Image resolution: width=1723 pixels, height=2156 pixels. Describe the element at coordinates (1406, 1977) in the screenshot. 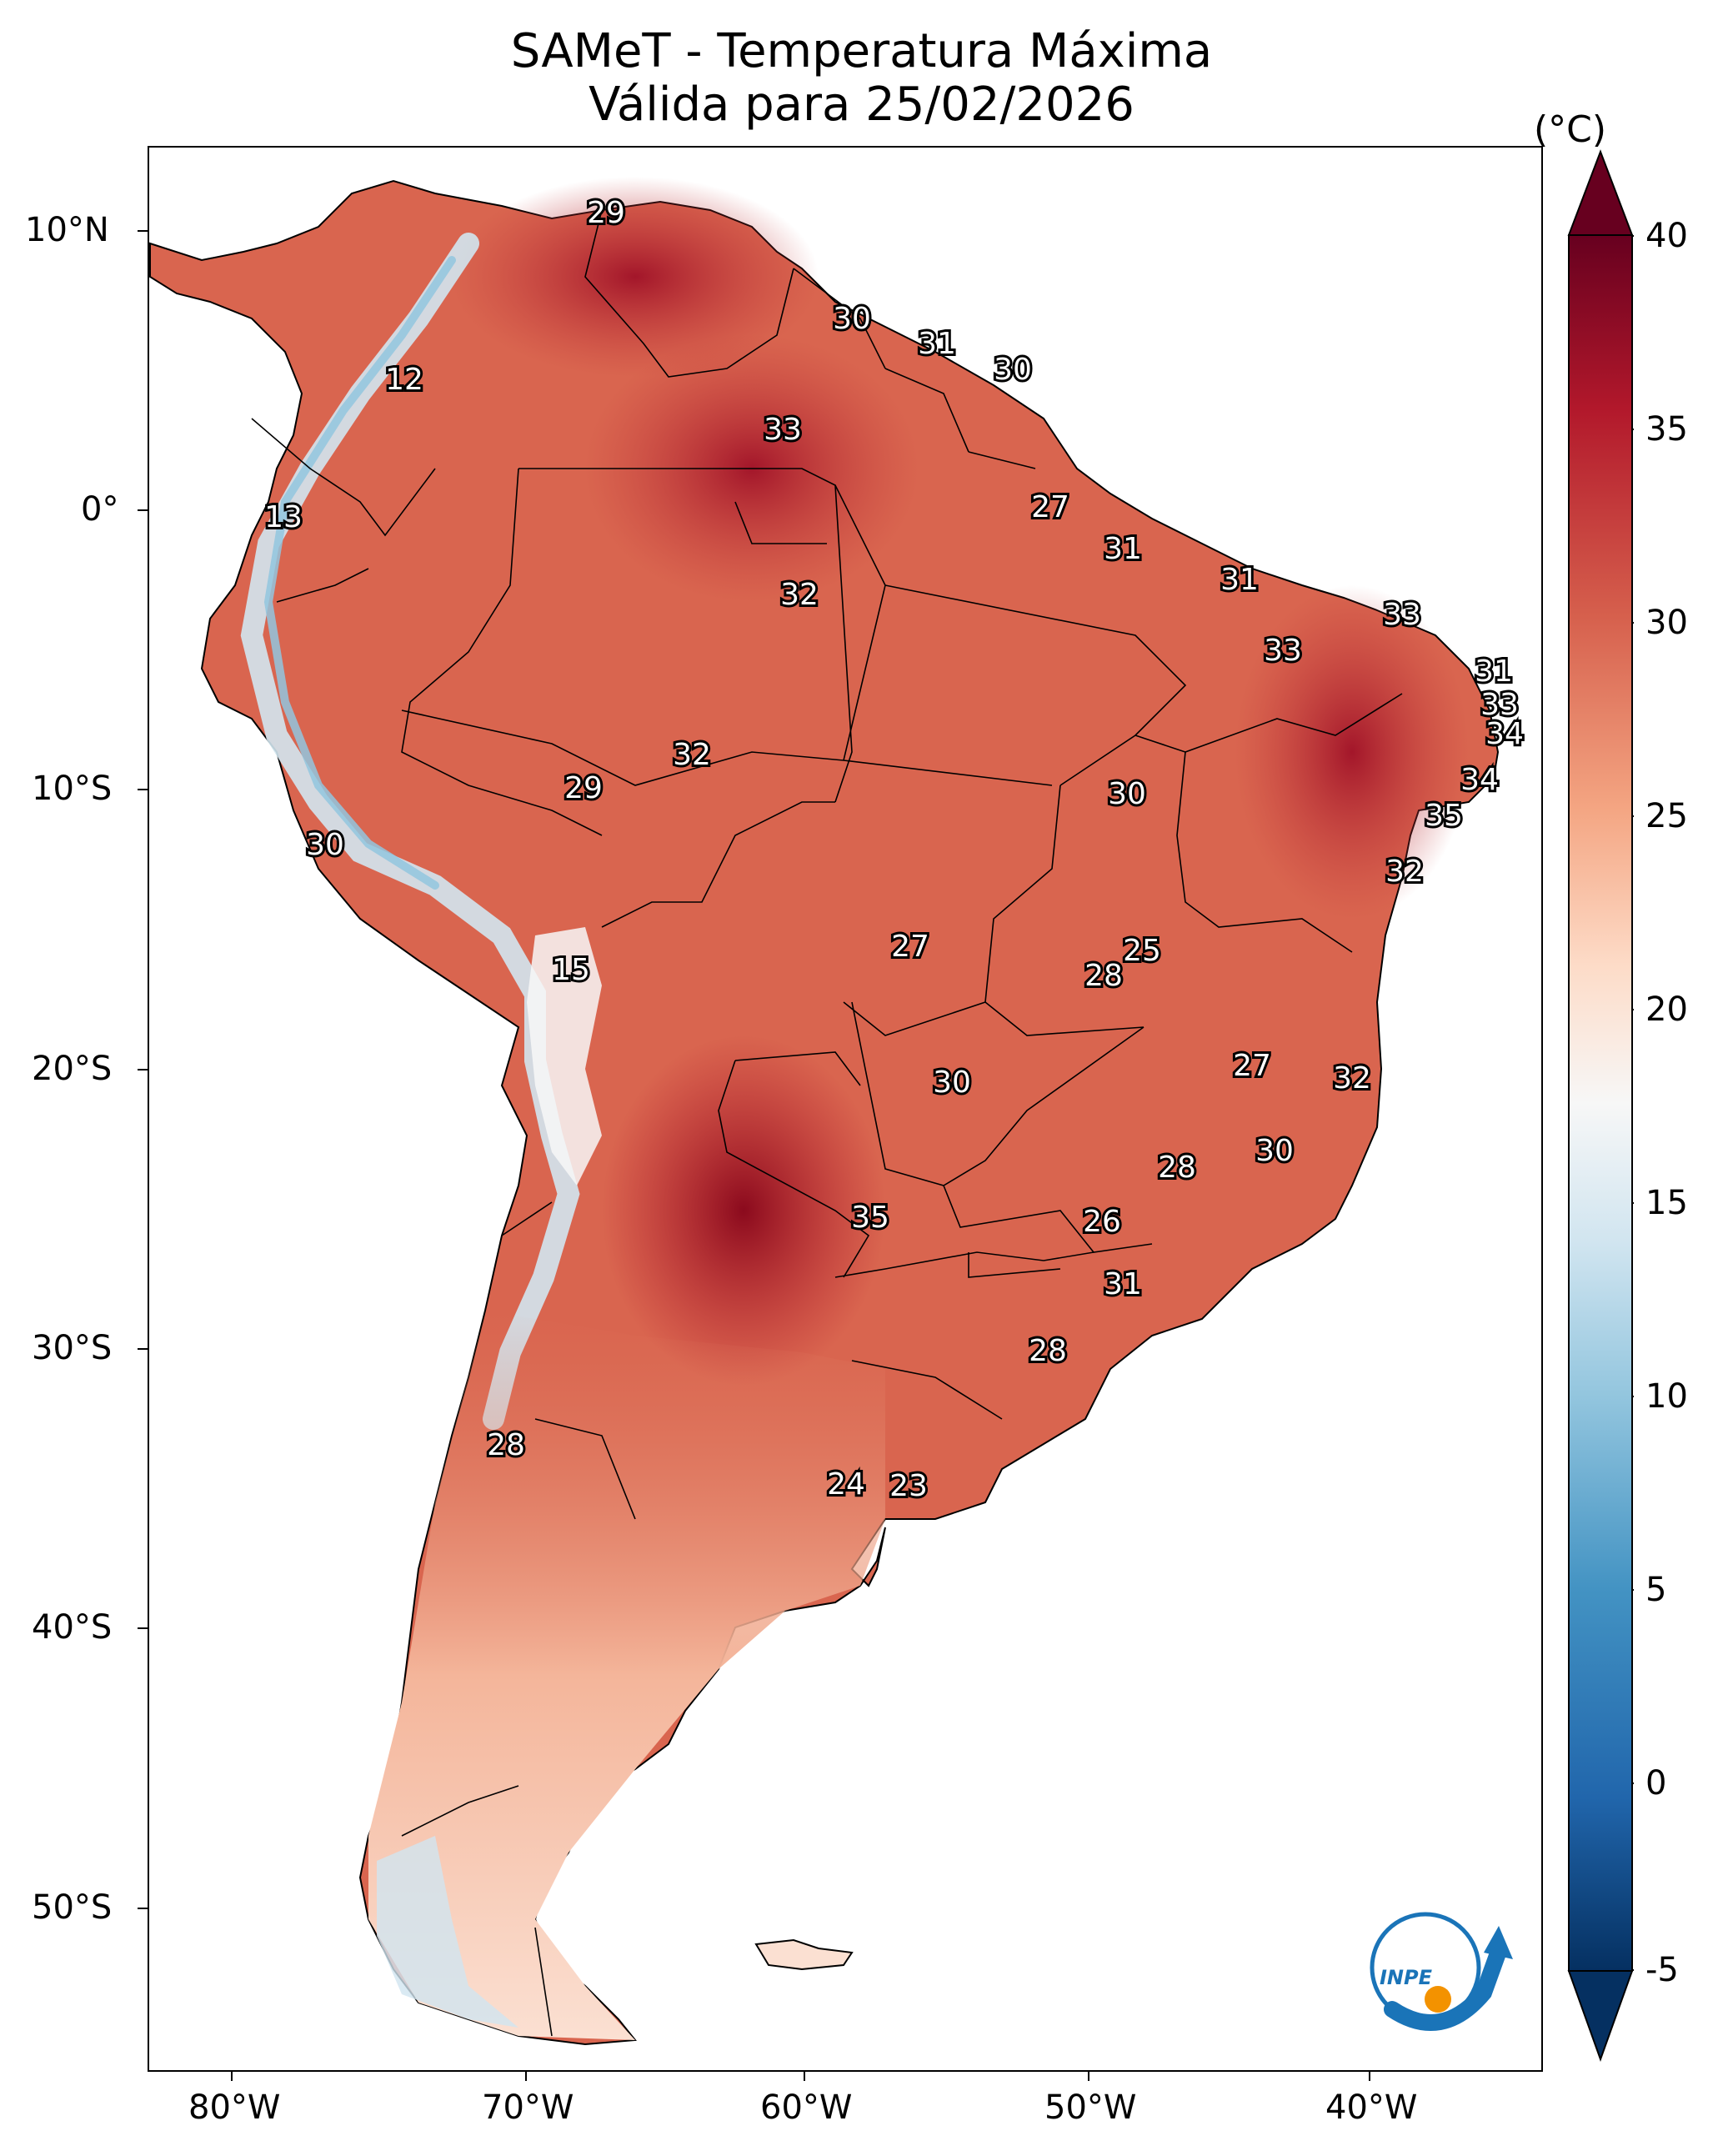

I see `logo-text: INPE` at that location.